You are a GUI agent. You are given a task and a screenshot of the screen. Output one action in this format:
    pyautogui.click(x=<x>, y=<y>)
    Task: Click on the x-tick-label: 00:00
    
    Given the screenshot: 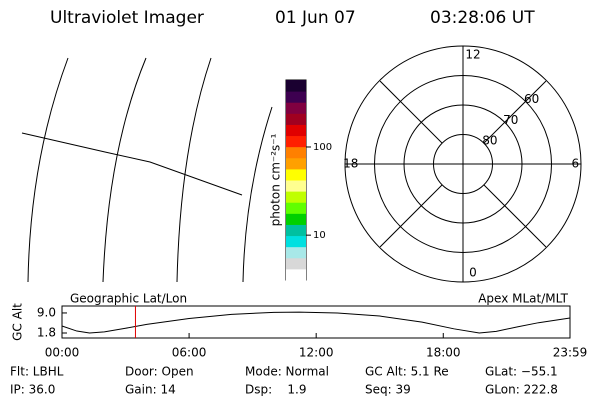 What is the action you would take?
    pyautogui.click(x=62, y=353)
    